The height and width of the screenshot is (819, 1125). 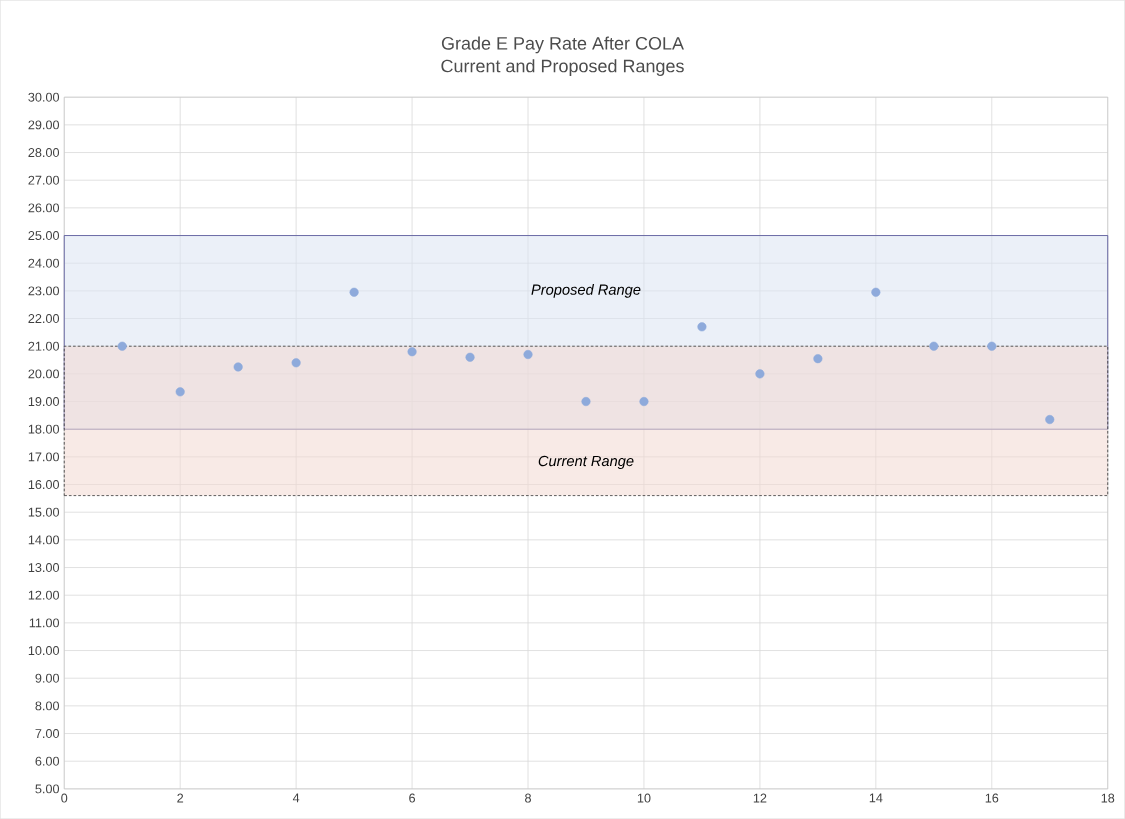 I want to click on y-tick-label: 16.00, so click(x=44, y=484).